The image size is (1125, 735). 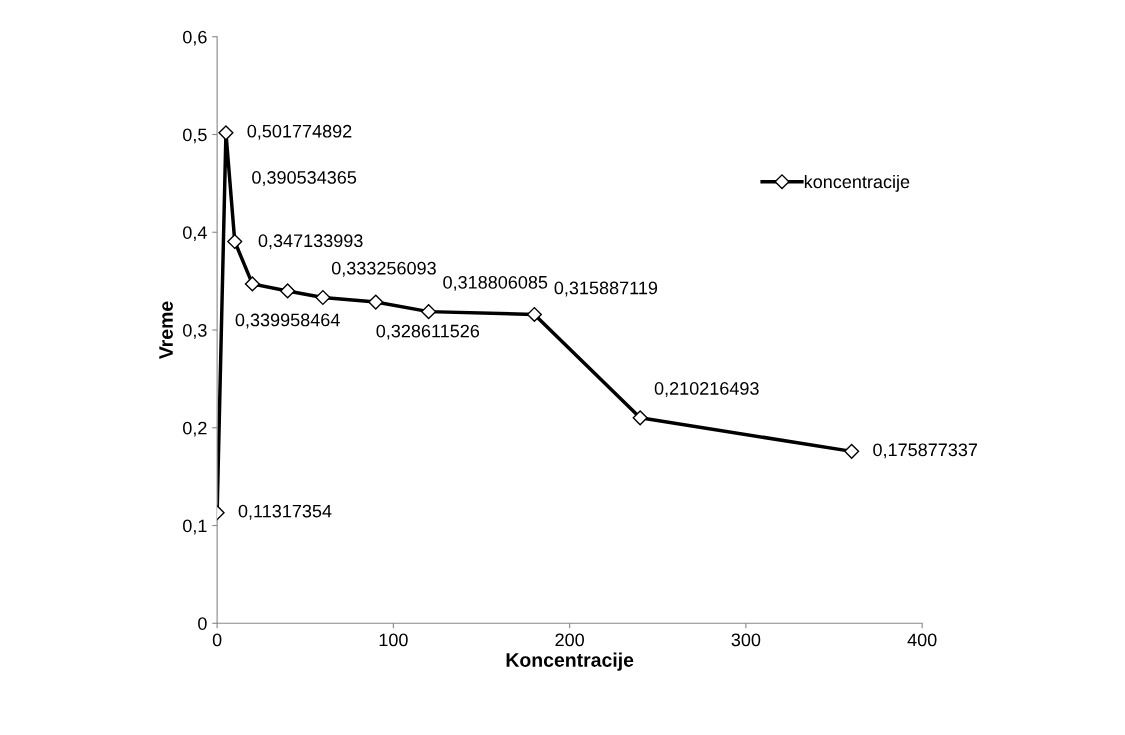 I want to click on y-tick-label: 0,6, so click(x=195, y=38).